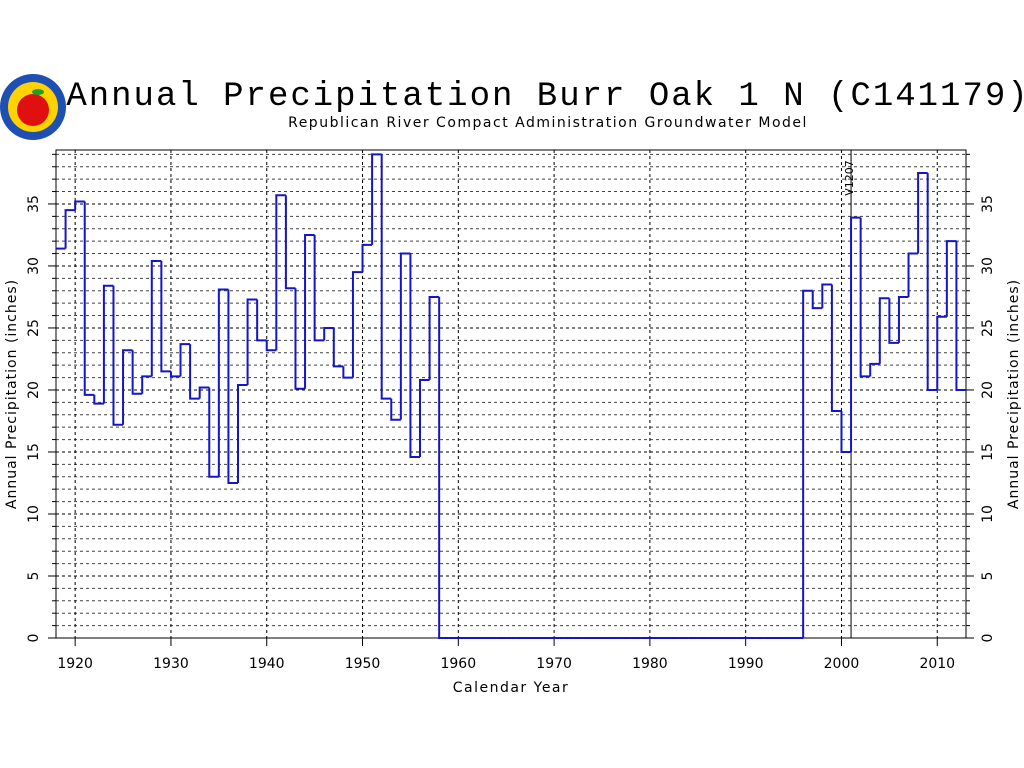 The height and width of the screenshot is (768, 1024). Describe the element at coordinates (458, 664) in the screenshot. I see `x-tick-label: 1960` at that location.